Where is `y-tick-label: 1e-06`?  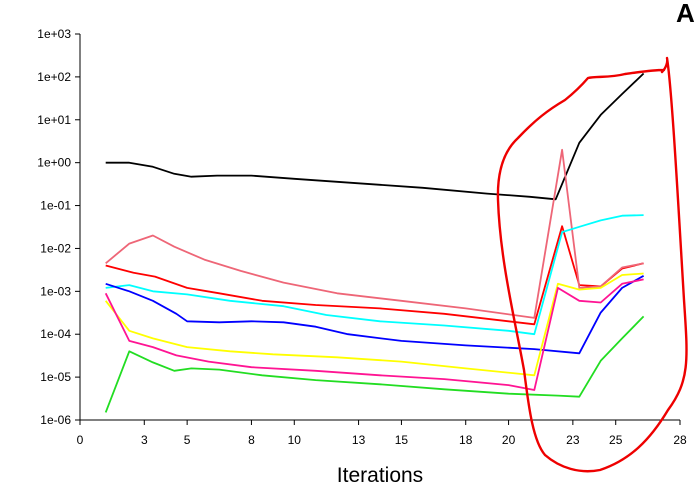 y-tick-label: 1e-06 is located at coordinates (55, 420).